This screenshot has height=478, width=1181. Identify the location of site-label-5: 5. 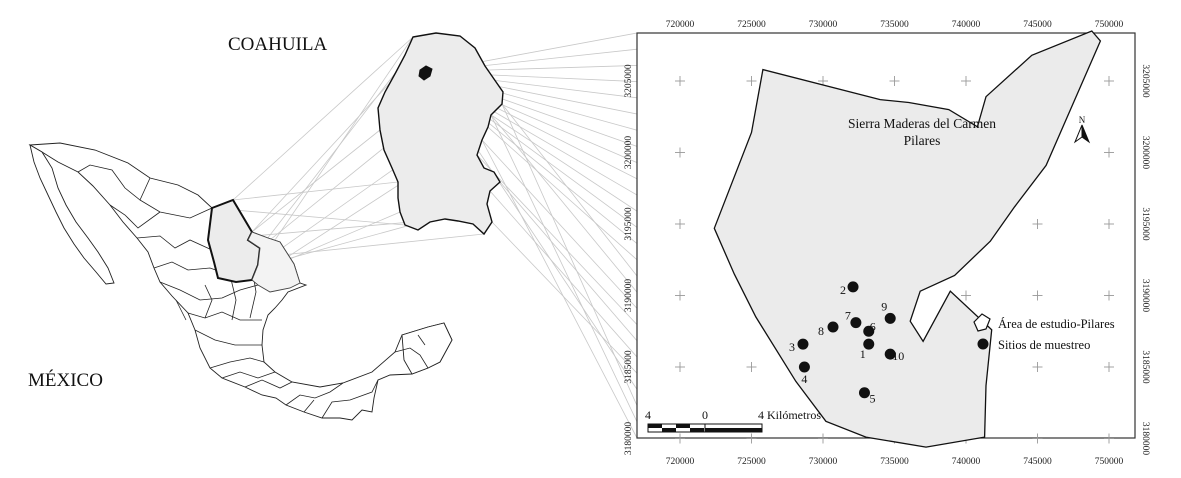
(872, 399).